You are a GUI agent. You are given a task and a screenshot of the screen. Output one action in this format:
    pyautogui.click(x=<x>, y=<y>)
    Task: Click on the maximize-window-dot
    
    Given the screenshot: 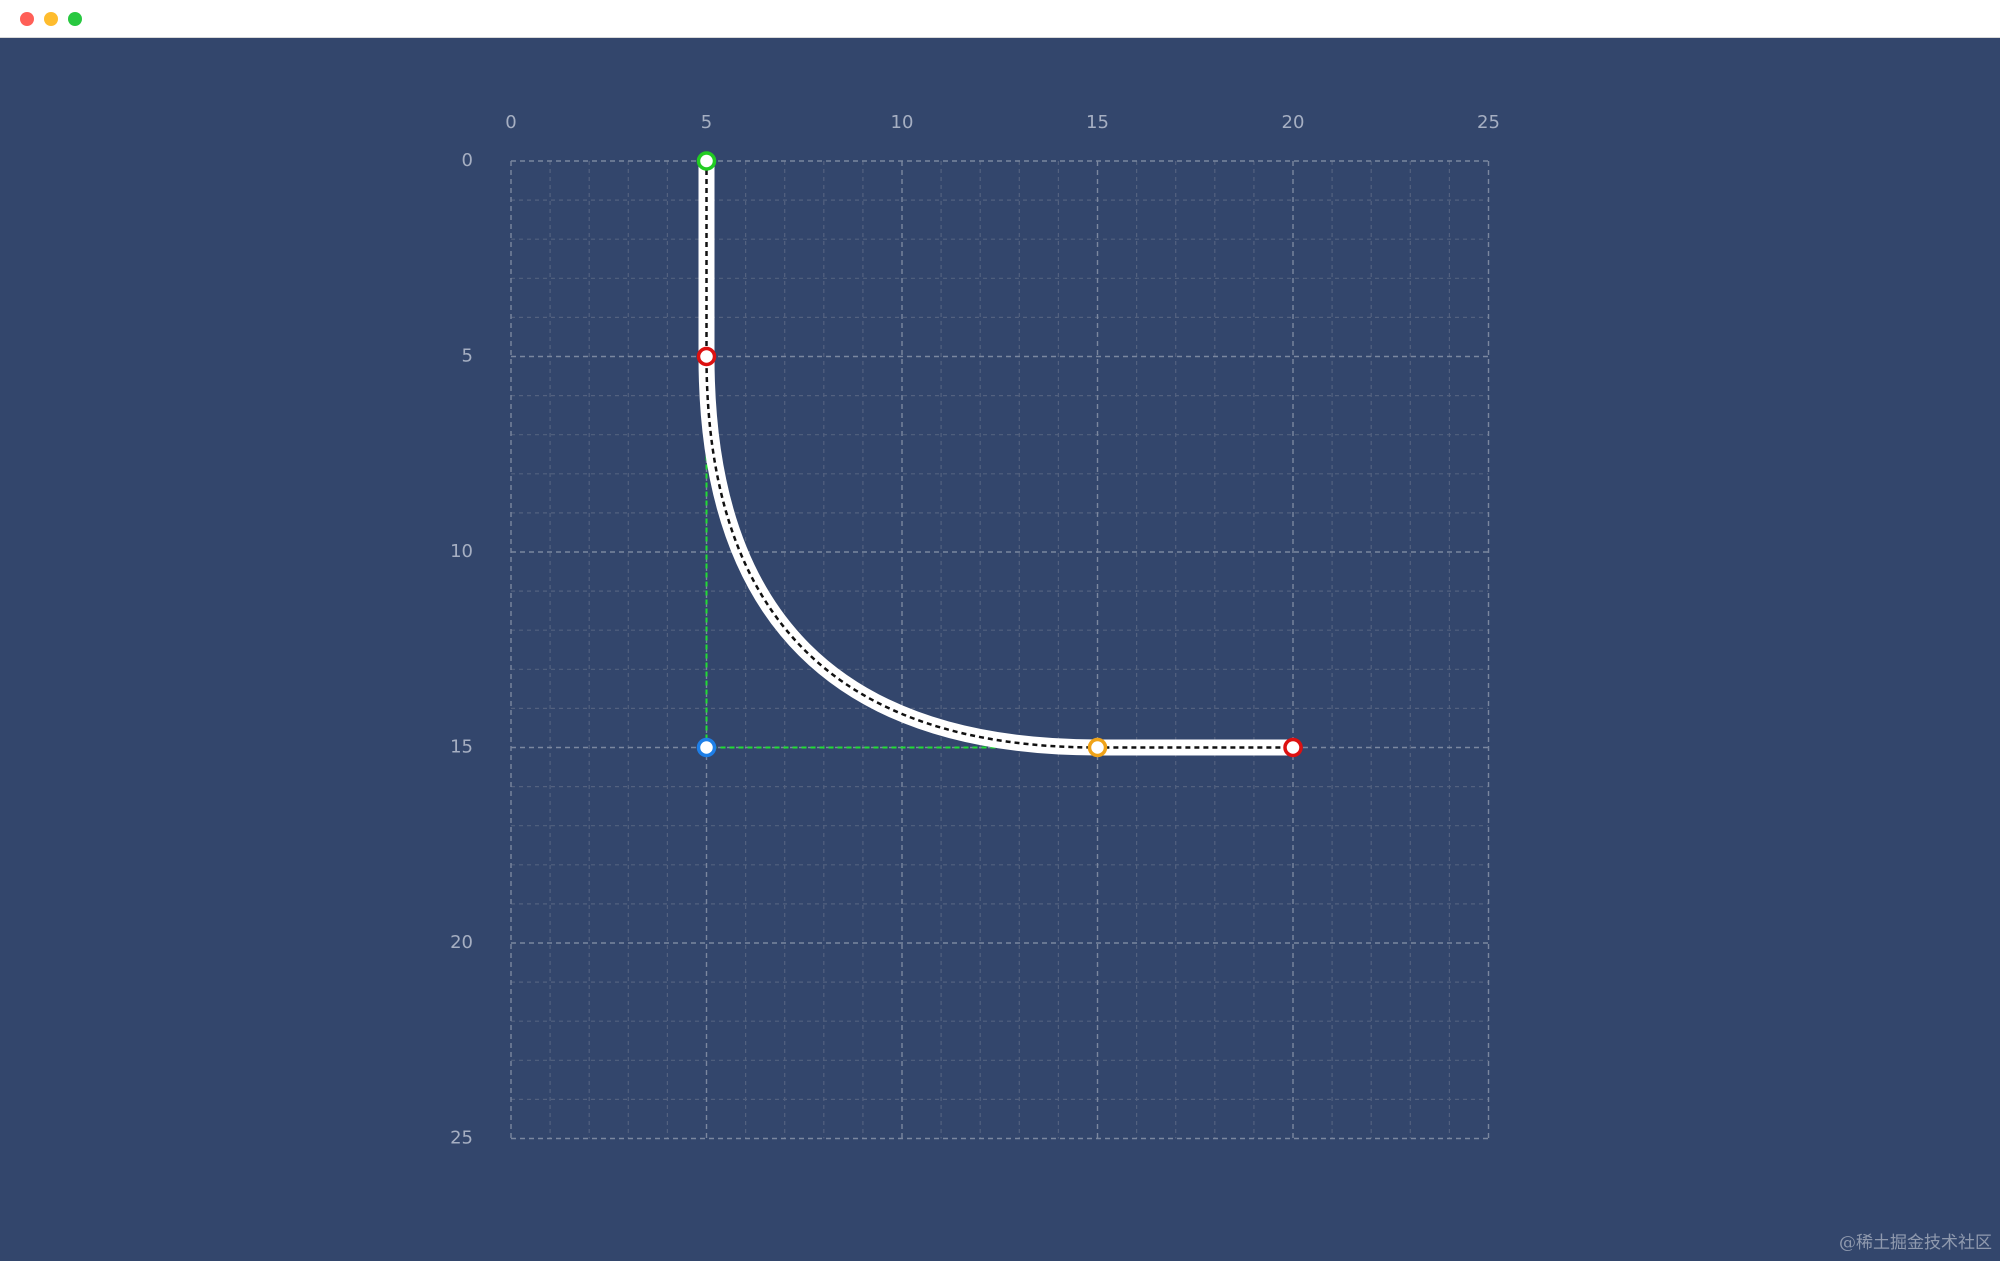 What is the action you would take?
    pyautogui.click(x=75, y=19)
    